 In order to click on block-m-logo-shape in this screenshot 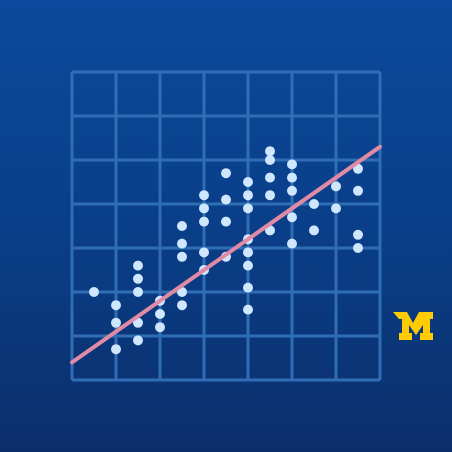, I will do `click(413, 326)`.